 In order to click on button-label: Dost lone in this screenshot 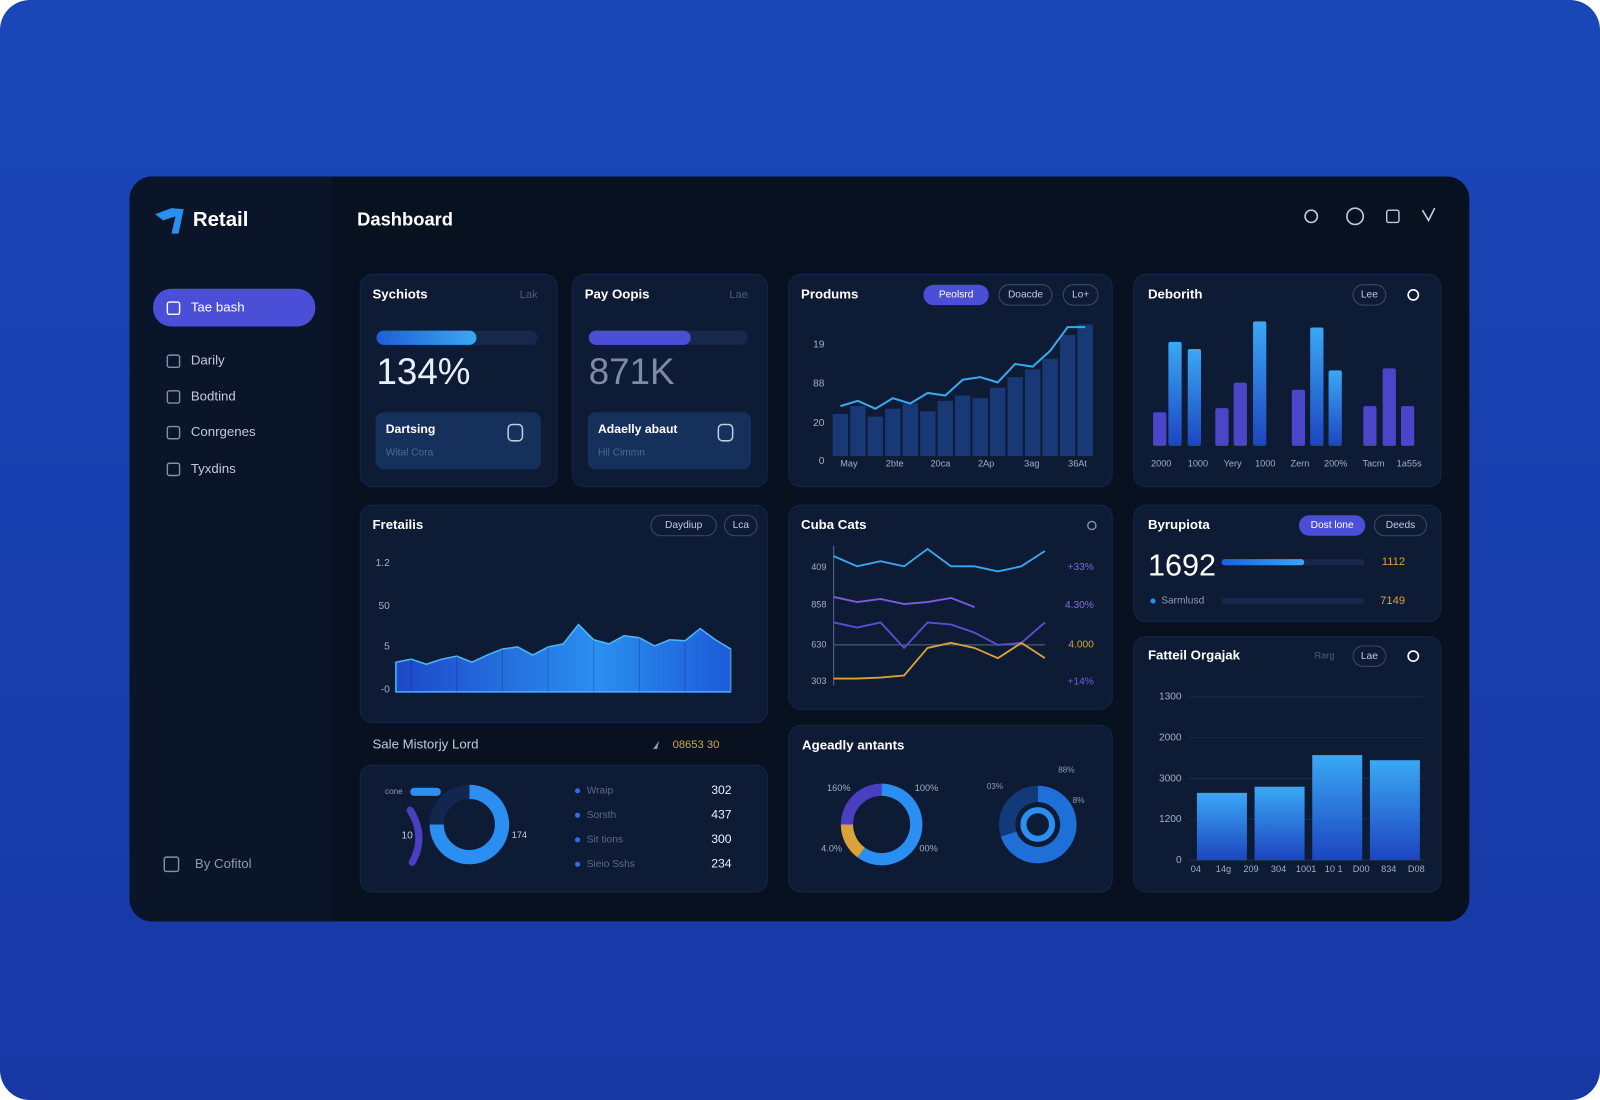, I will do `click(1332, 525)`.